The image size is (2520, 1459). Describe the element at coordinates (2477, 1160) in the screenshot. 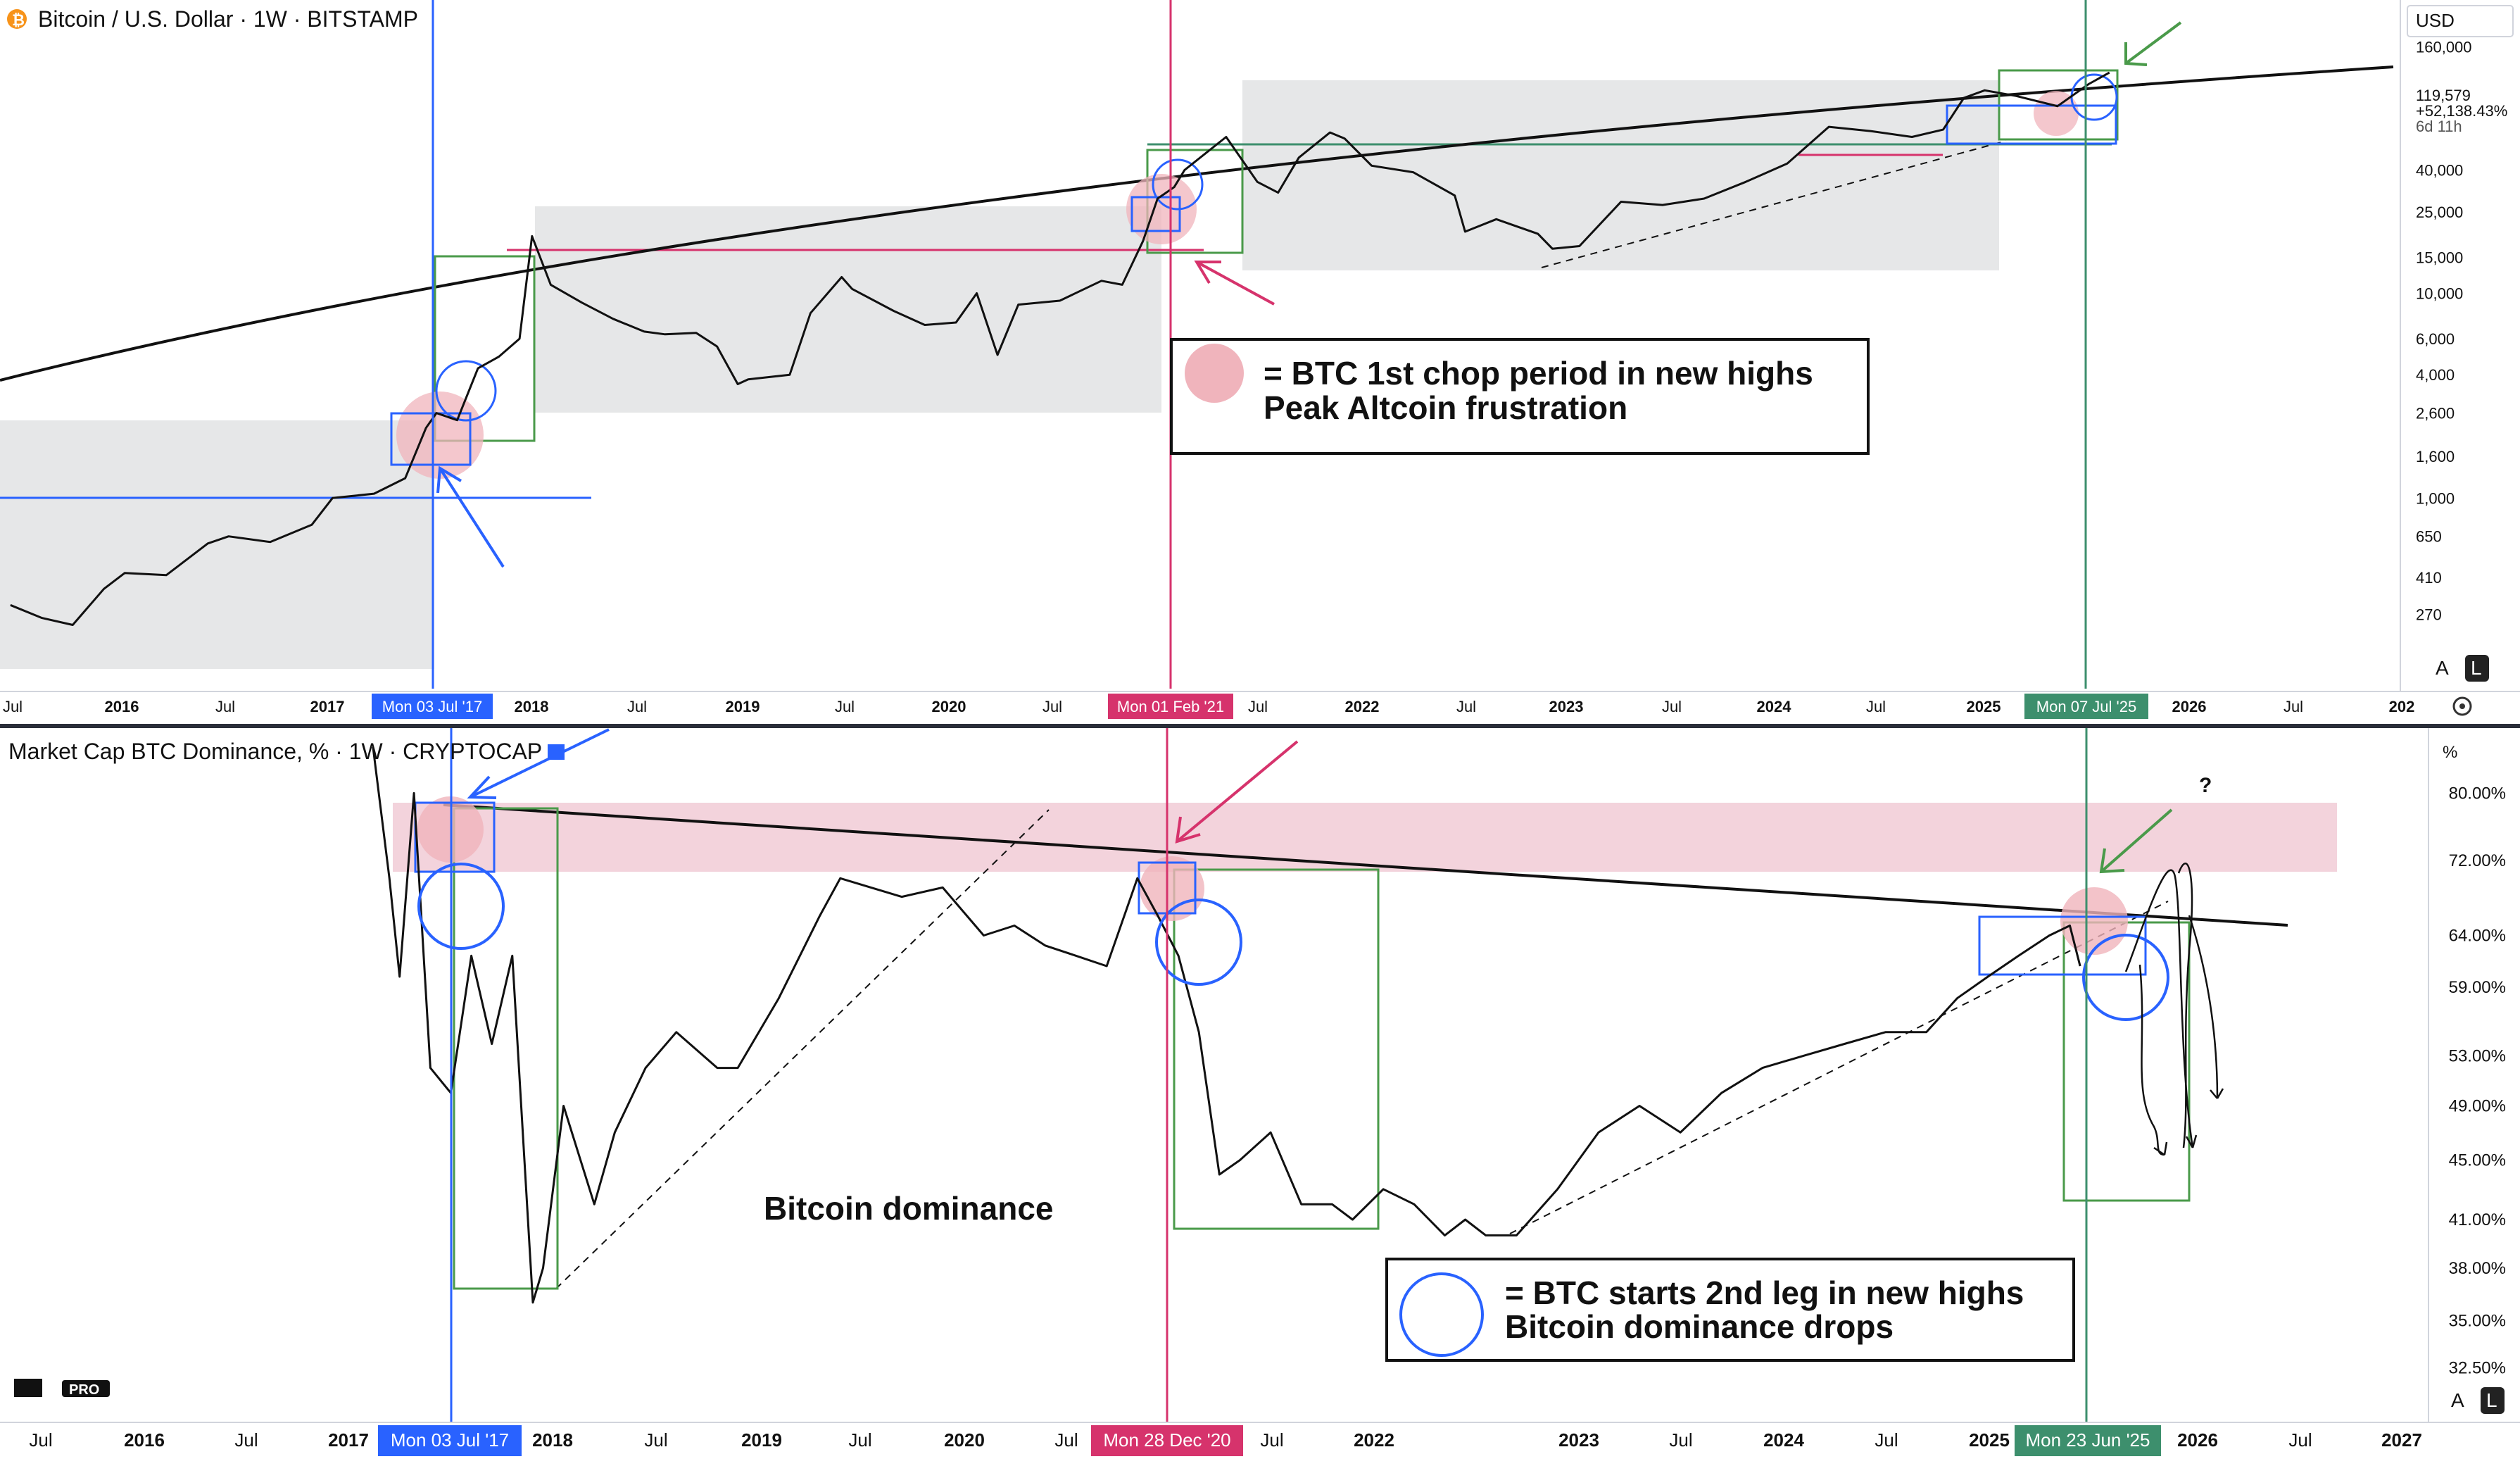

I see `y-tick-label: 45.00%` at that location.